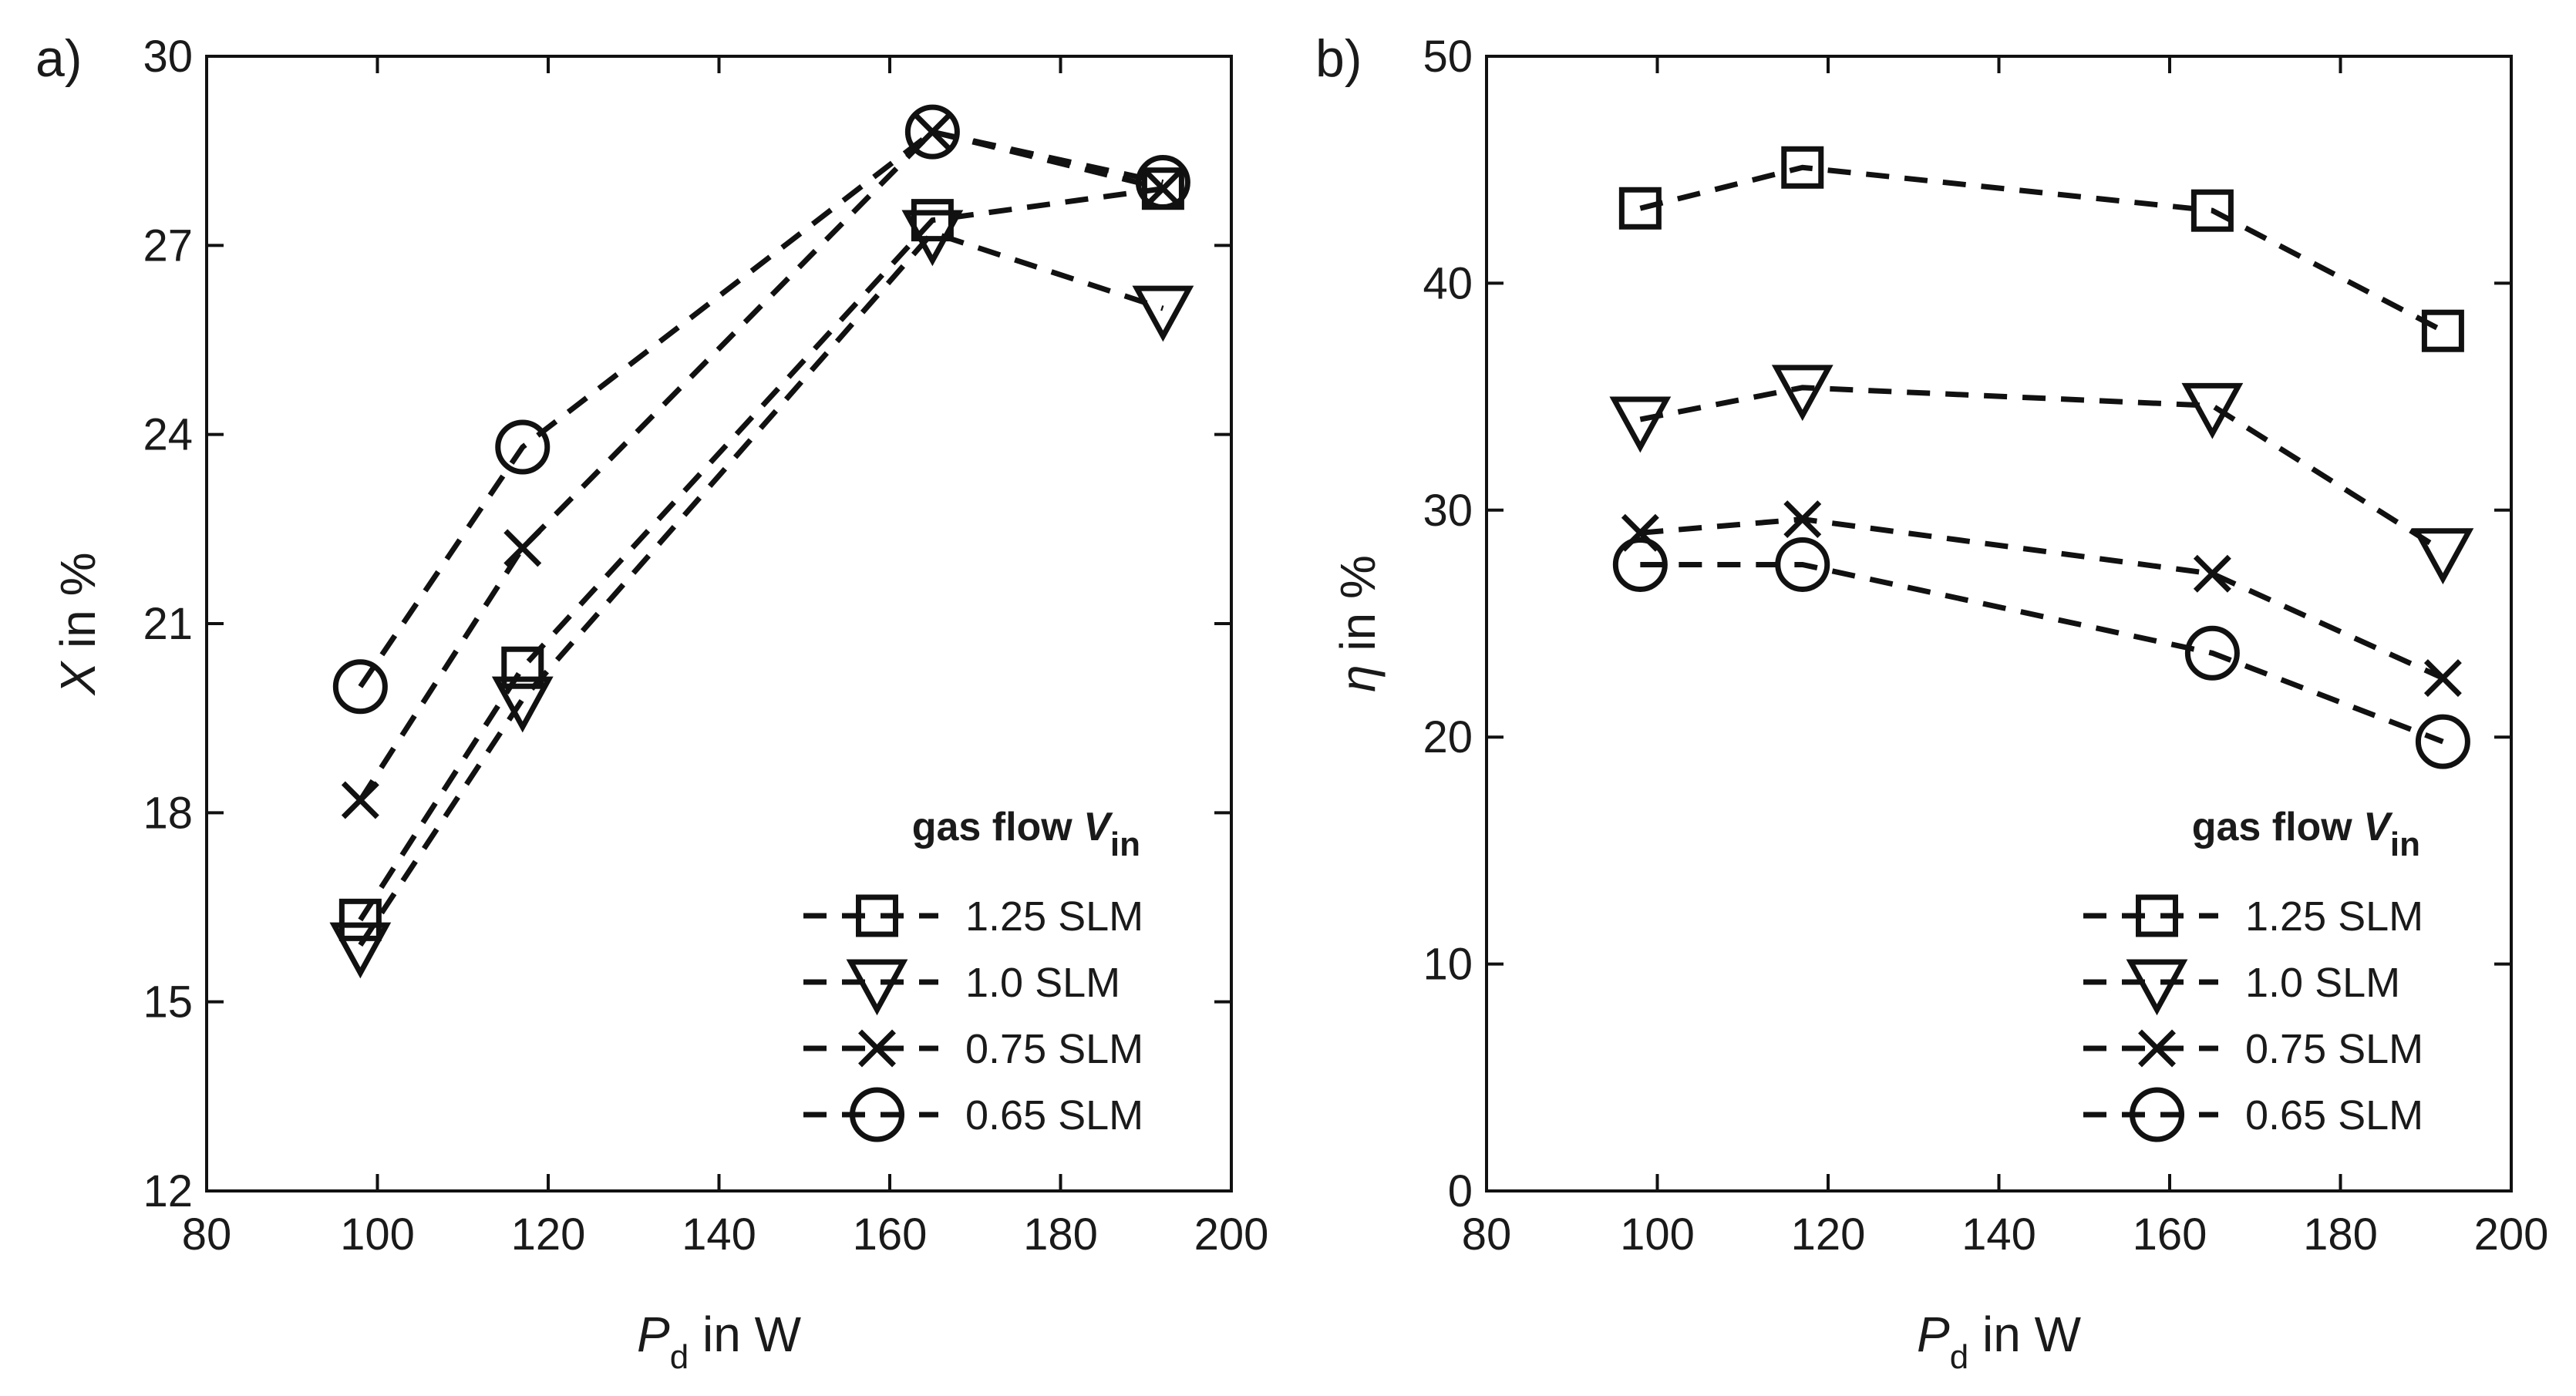  I want to click on x-tick-label: 80, so click(1487, 1234).